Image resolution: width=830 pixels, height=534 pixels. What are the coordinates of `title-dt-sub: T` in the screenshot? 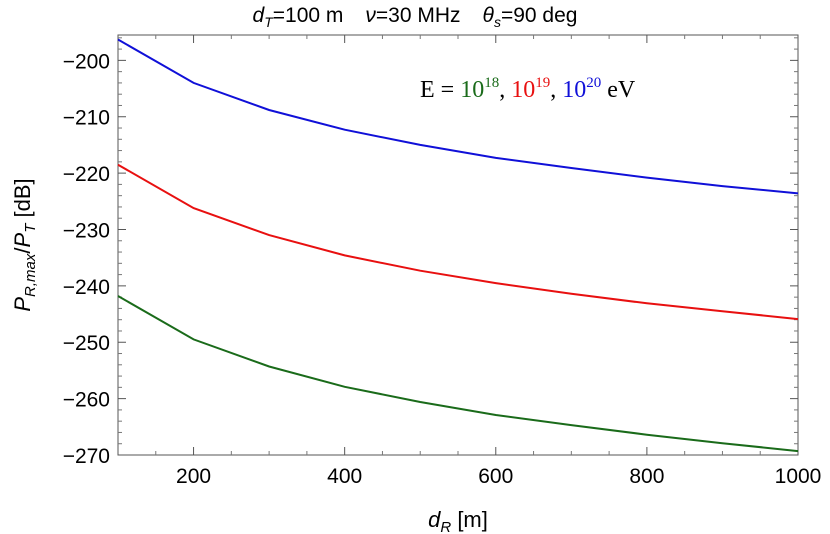 It's located at (269, 22).